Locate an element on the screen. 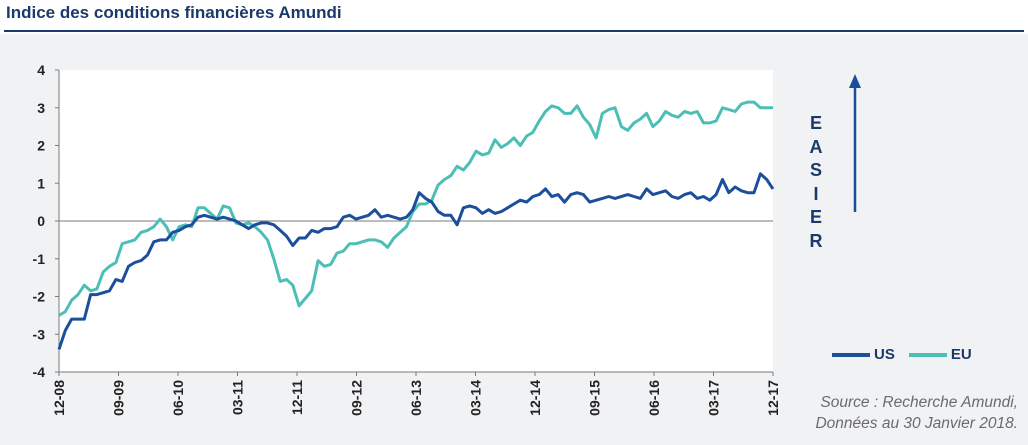 Image resolution: width=1028 pixels, height=445 pixels. easier-letter: R is located at coordinates (816, 240).